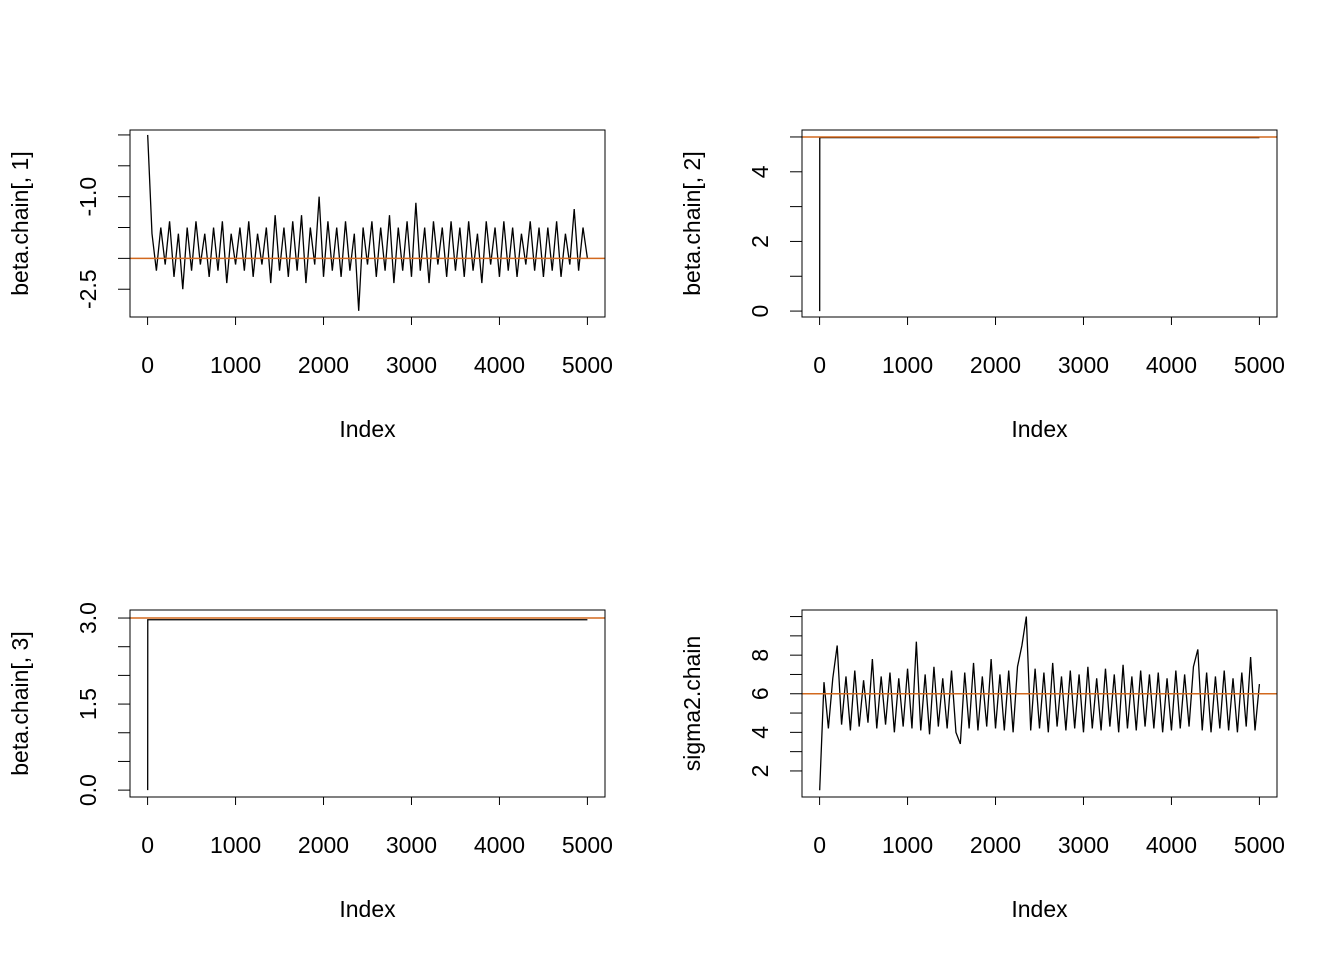 The height and width of the screenshot is (960, 1344). Describe the element at coordinates (88, 618) in the screenshot. I see `y-tick-label: 3.0` at that location.